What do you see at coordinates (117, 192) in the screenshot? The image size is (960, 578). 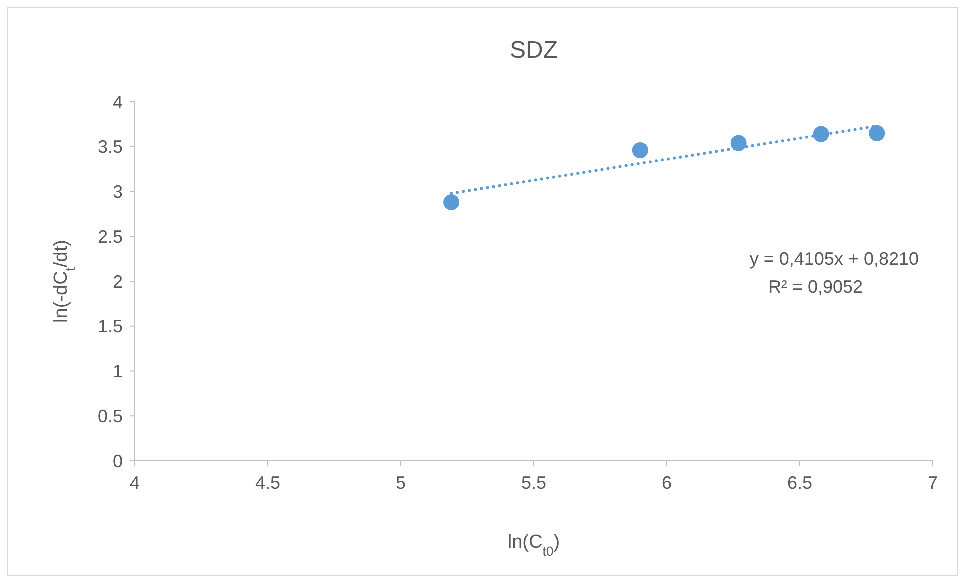 I see `y-tick-label: 3` at bounding box center [117, 192].